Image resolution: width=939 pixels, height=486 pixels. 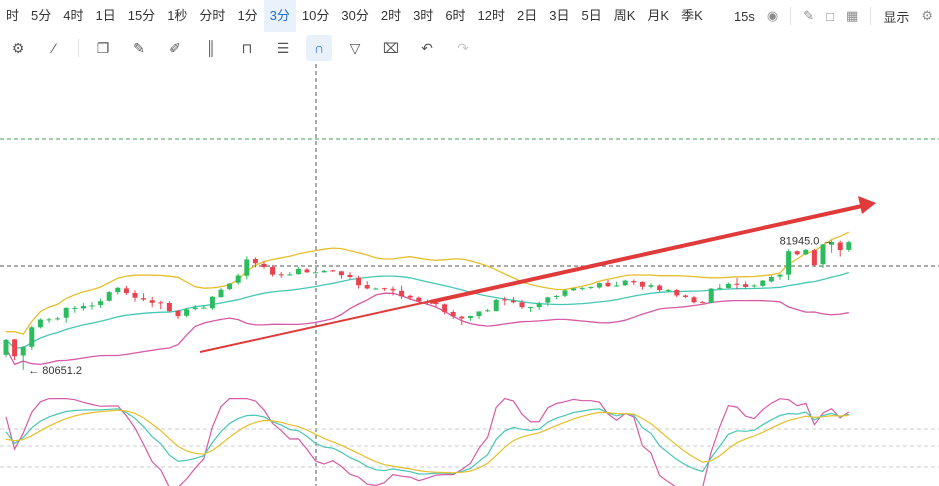 I want to click on timeframe-0: 时, so click(x=13, y=15).